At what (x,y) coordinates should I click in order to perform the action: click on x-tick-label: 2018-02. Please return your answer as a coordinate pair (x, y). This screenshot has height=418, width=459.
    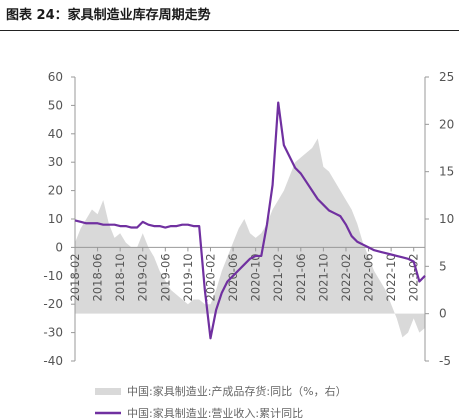
    Looking at the image, I should click on (75, 277).